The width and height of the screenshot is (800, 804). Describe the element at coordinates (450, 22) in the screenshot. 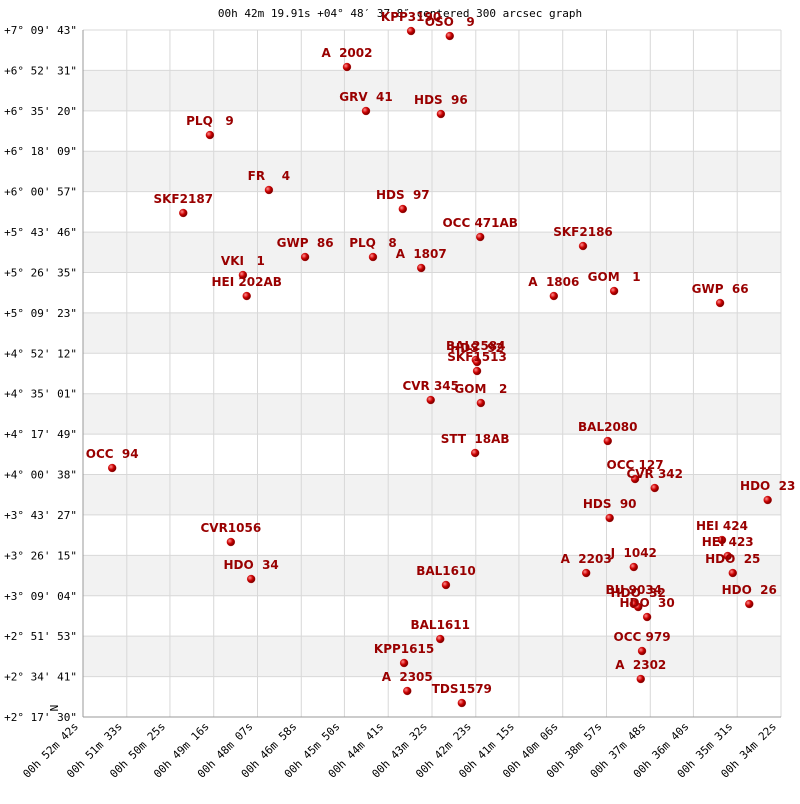

I see `star-label: OSO 9` at that location.